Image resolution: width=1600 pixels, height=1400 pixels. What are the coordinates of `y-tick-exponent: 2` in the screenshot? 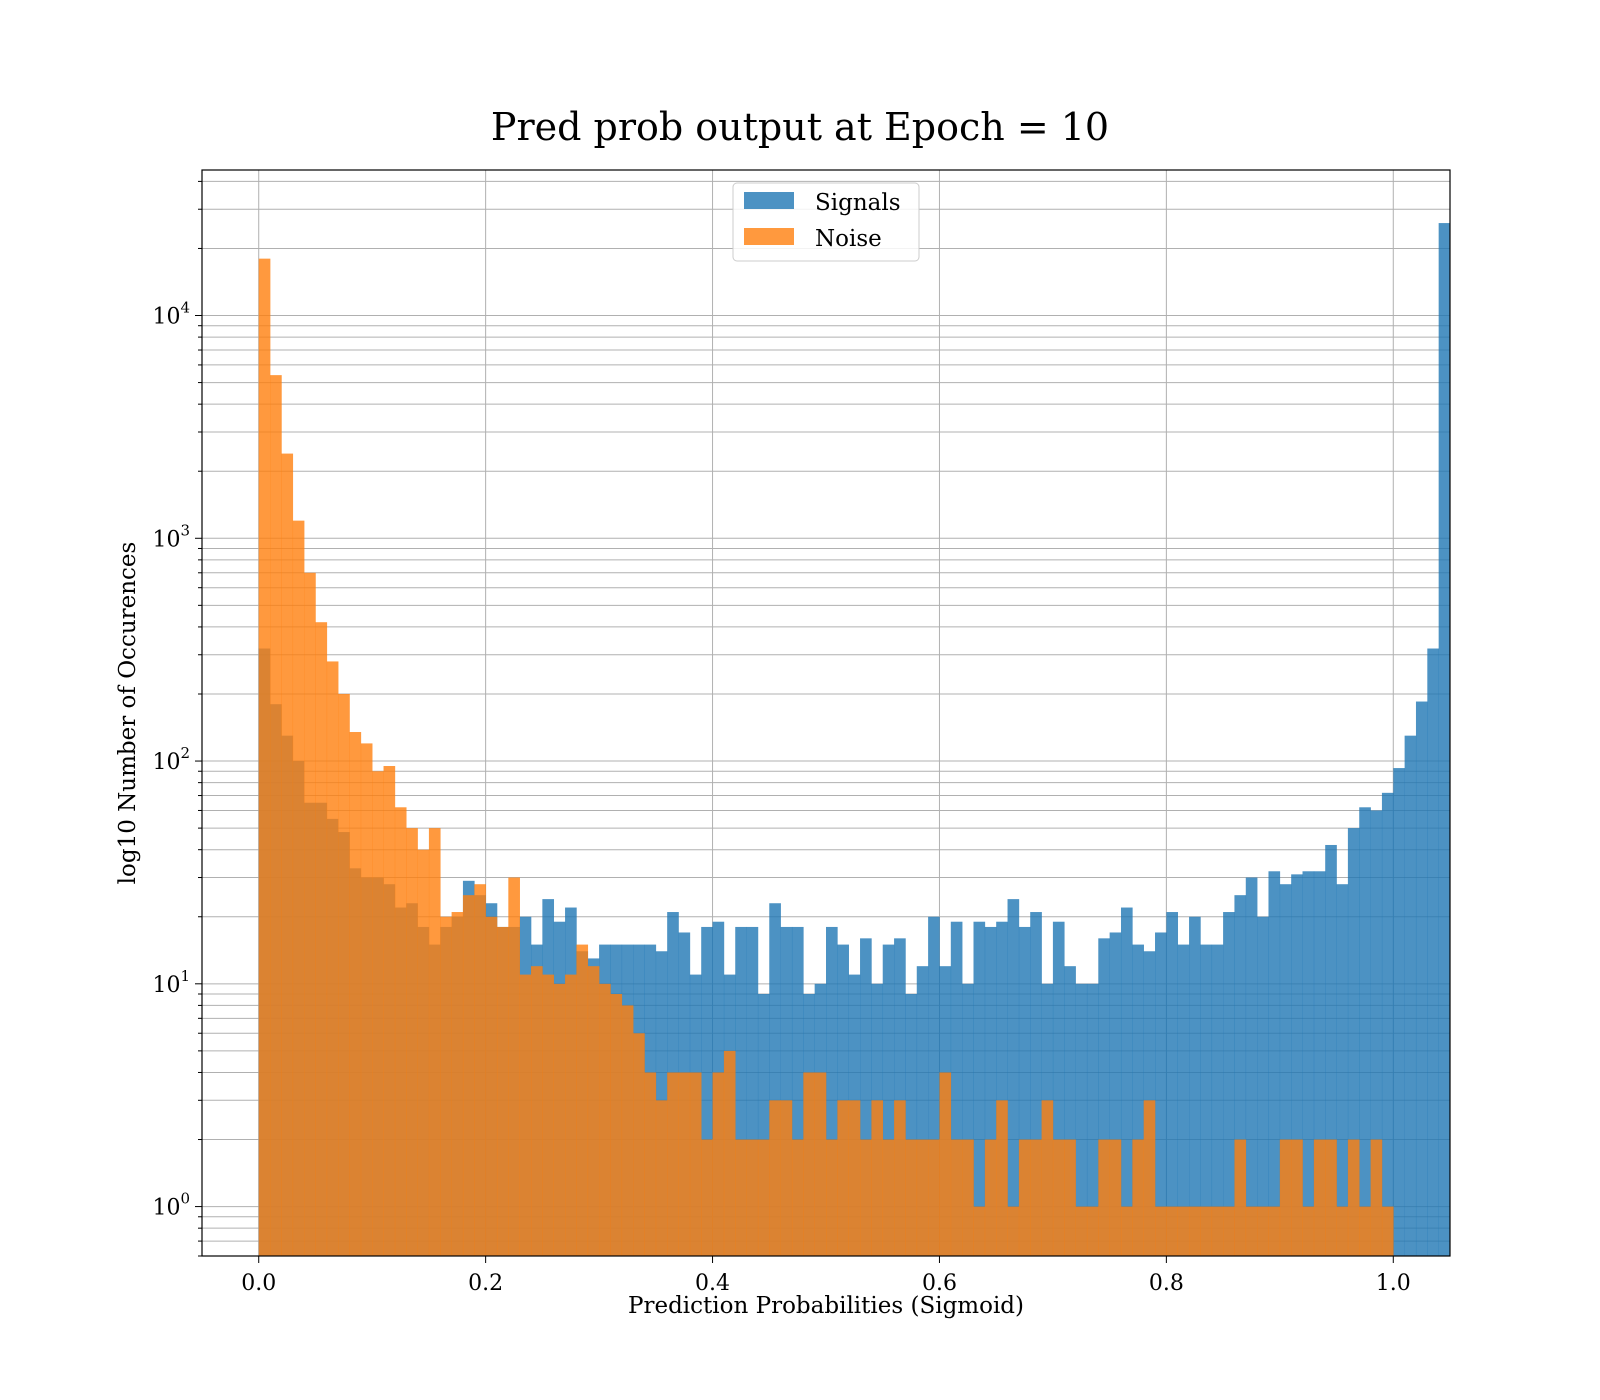 It's located at (185, 753).